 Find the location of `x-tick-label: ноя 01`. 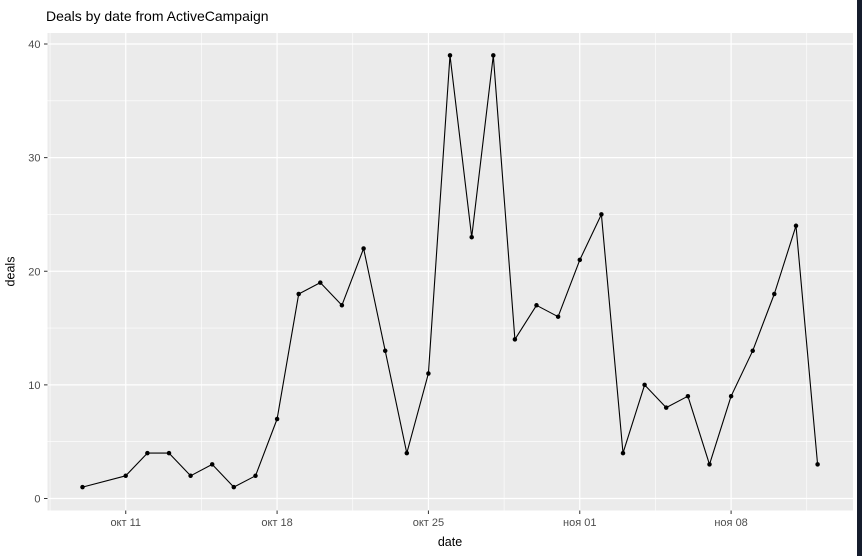

x-tick-label: ноя 01 is located at coordinates (579, 523).